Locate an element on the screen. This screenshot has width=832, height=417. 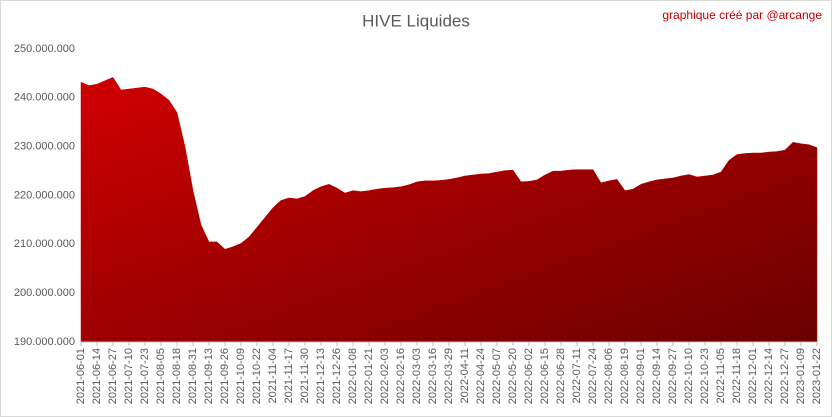
x-tick-label: 2021-06-01 is located at coordinates (81, 376).